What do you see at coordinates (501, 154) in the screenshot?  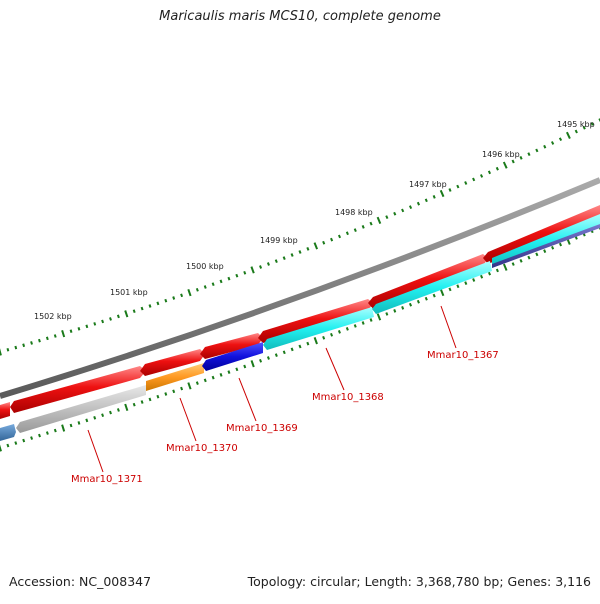 I see `scale-label: 1496 kbp` at bounding box center [501, 154].